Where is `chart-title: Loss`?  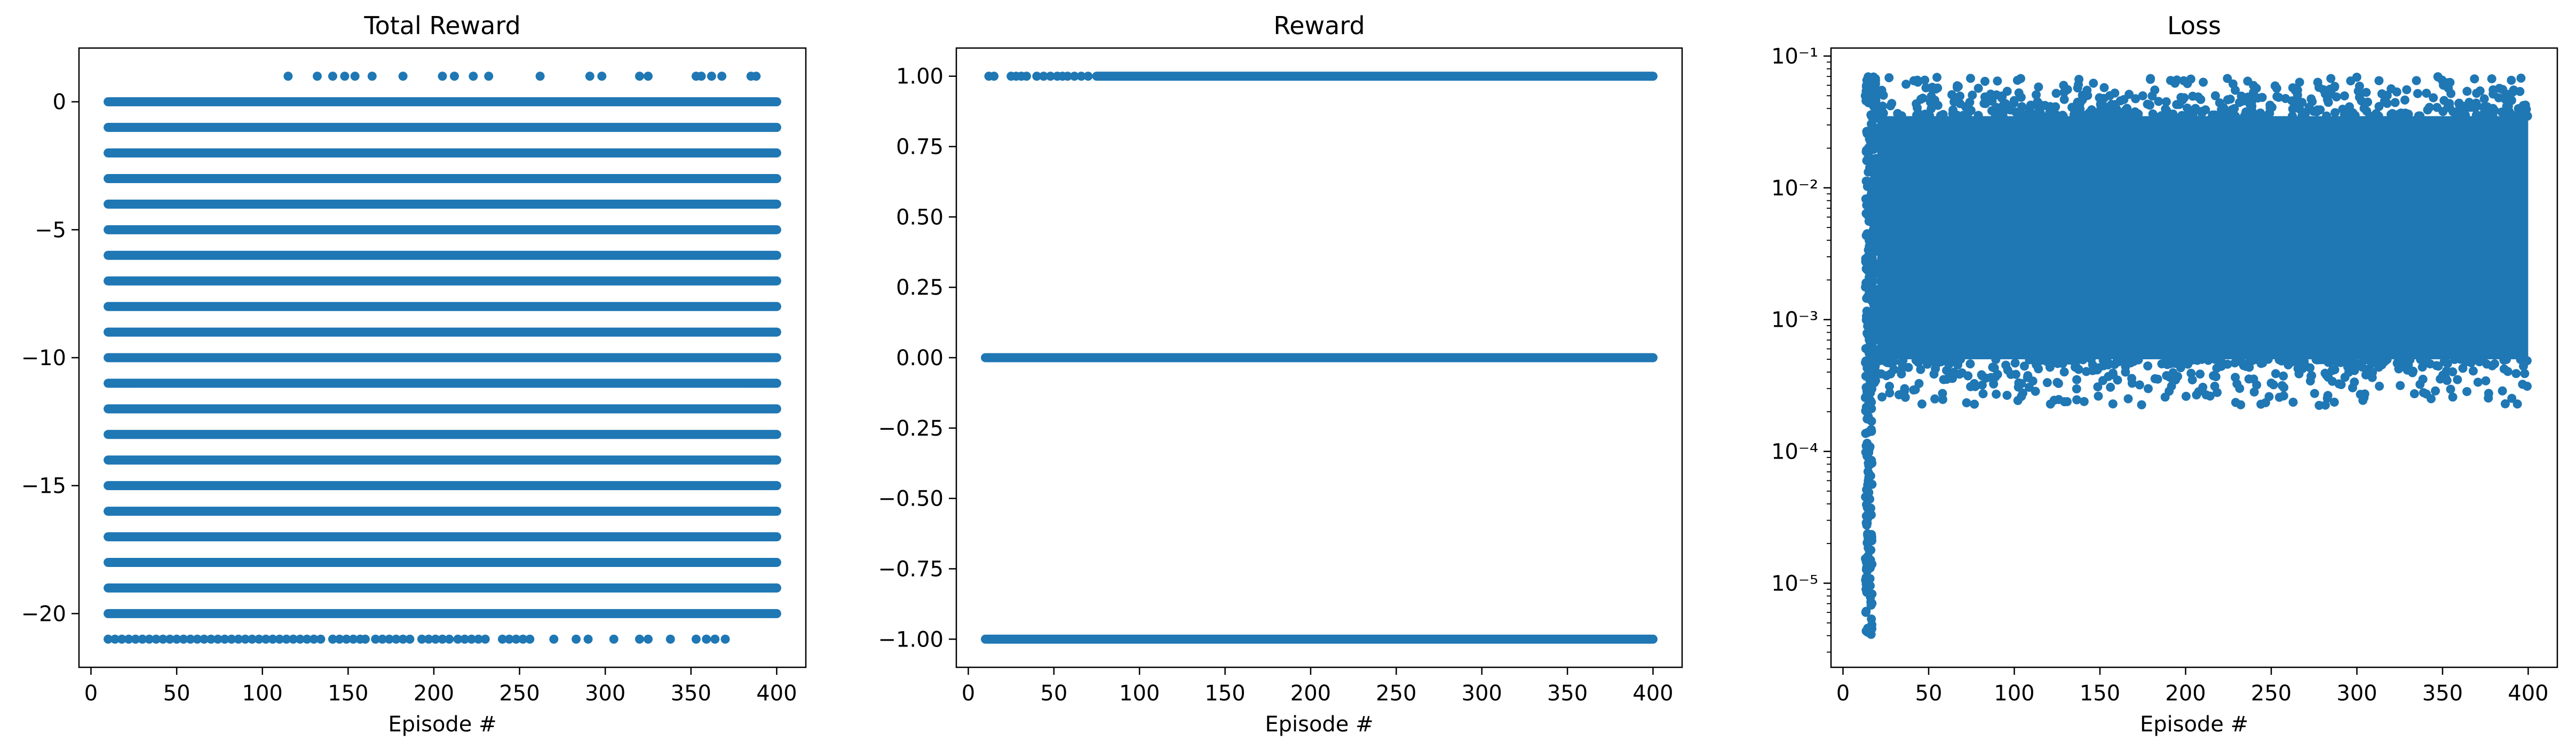
chart-title: Loss is located at coordinates (2194, 26).